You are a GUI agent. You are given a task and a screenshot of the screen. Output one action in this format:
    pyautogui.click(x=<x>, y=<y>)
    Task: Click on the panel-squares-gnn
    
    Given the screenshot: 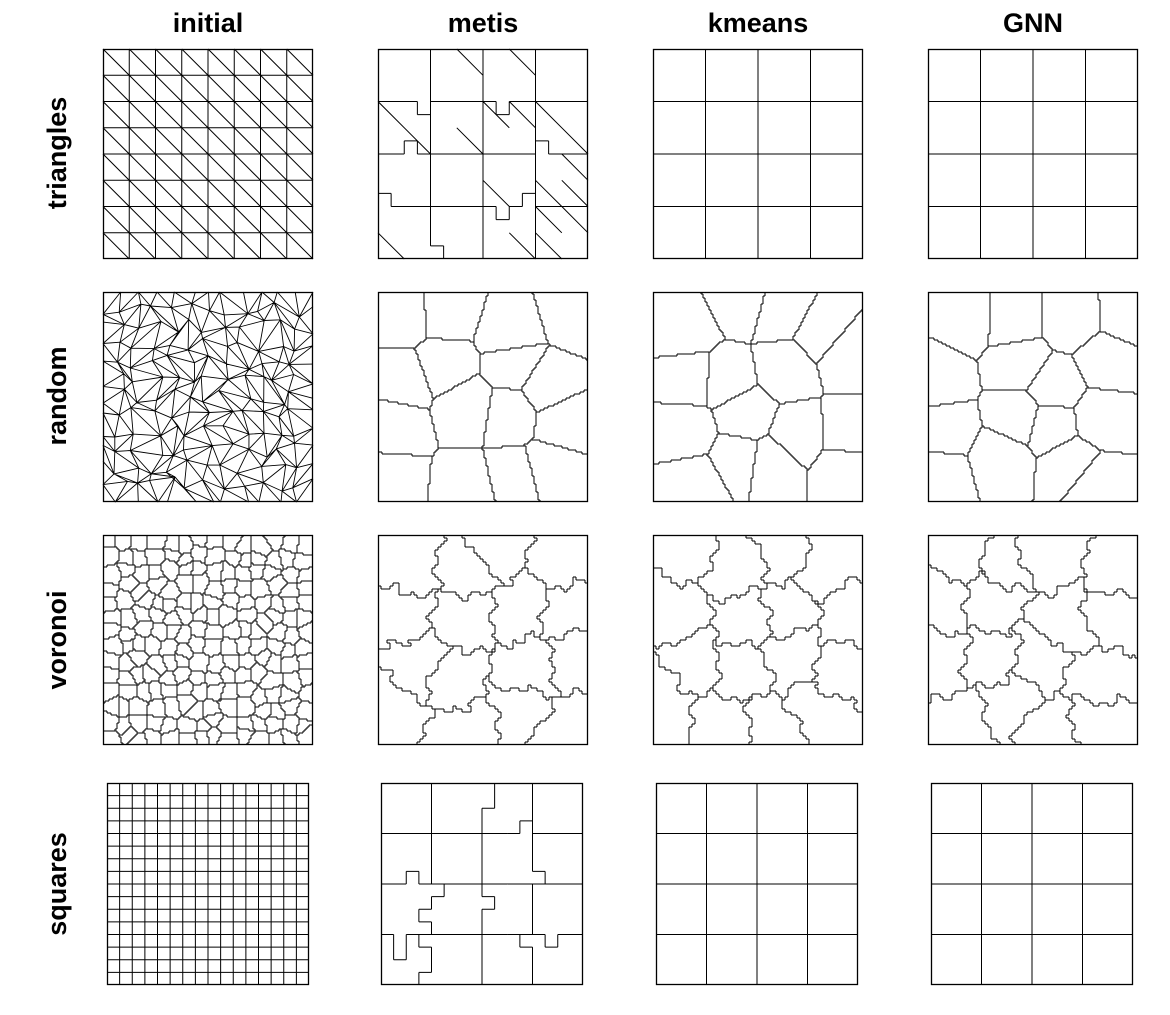 What is the action you would take?
    pyautogui.click(x=1032, y=884)
    